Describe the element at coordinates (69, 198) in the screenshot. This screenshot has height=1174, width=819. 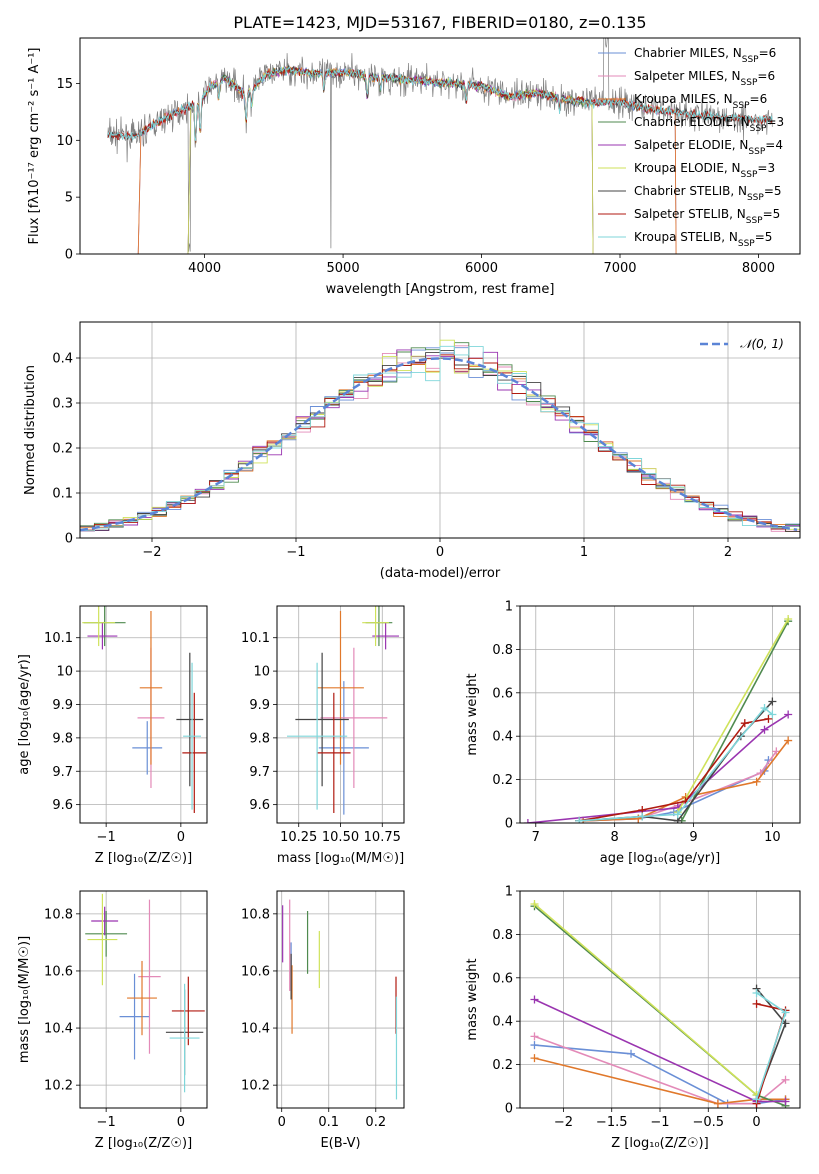
I see `y-tick-label: 5` at that location.